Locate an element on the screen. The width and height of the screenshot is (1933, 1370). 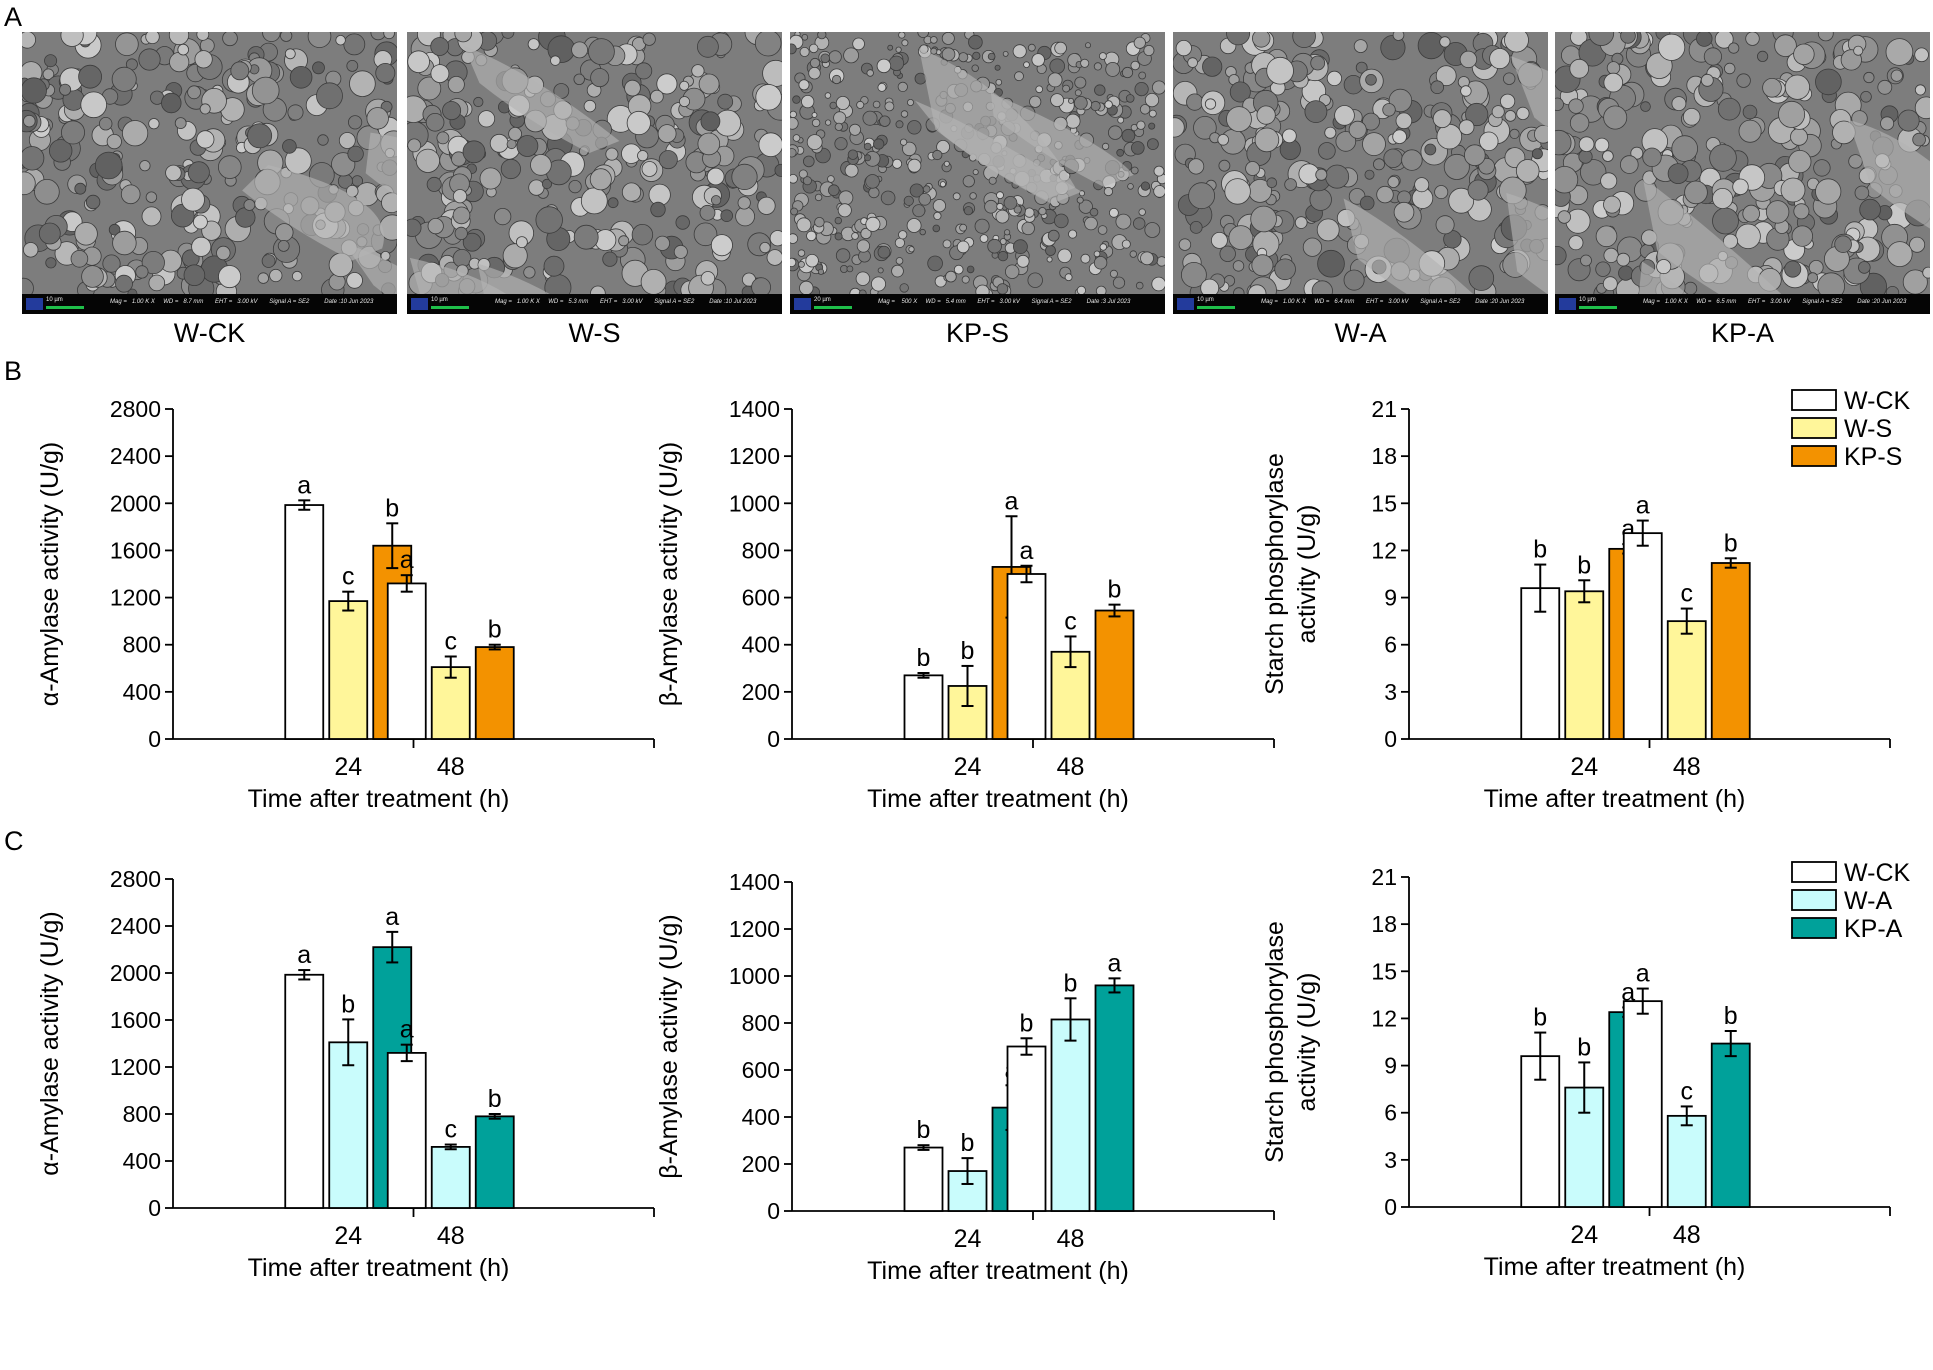
panel-letter-c: C is located at coordinates (14, 841).